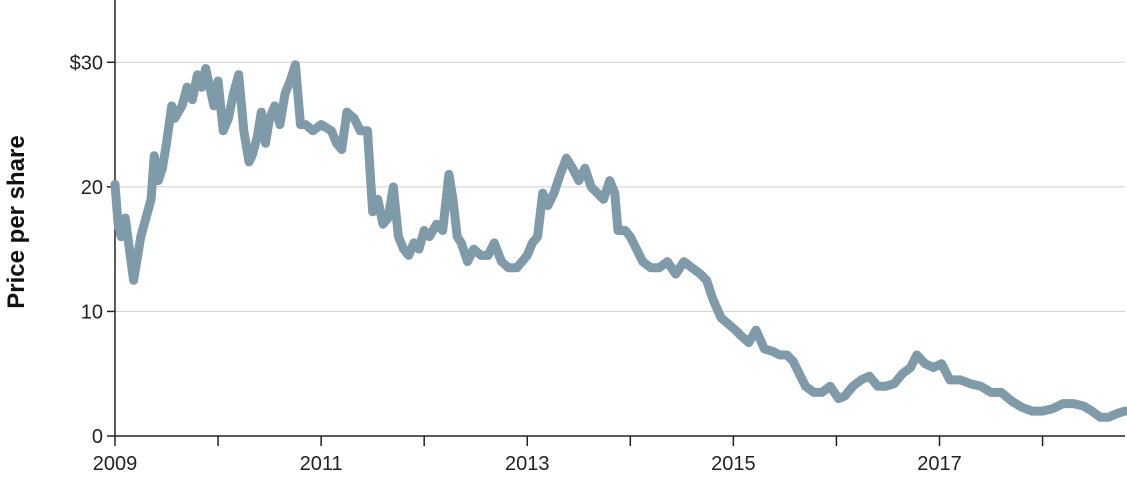 The width and height of the screenshot is (1127, 480). I want to click on x-tick-label: 2011, so click(321, 464).